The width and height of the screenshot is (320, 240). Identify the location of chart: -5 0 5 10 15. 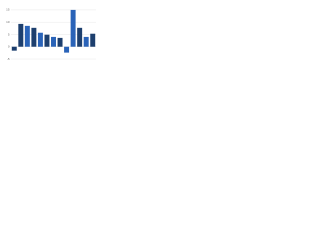
(51, 34).